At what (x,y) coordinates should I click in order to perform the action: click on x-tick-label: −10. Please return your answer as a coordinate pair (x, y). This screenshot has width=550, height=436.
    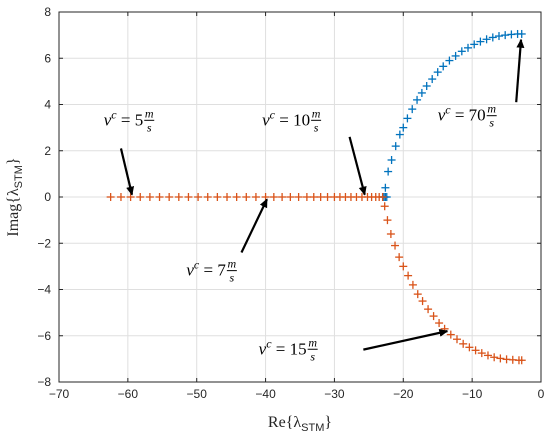
    Looking at the image, I should click on (472, 394).